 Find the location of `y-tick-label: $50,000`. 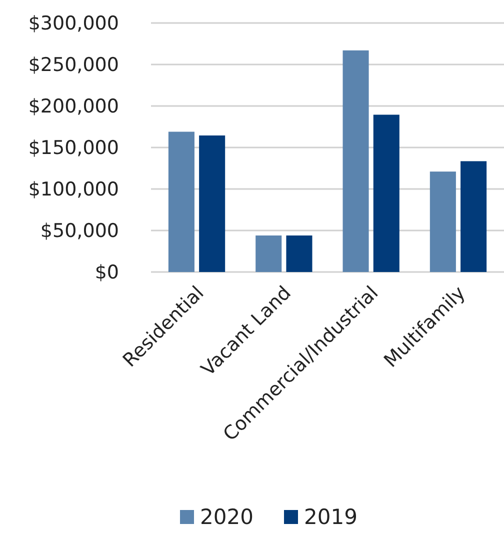

y-tick-label: $50,000 is located at coordinates (79, 231).